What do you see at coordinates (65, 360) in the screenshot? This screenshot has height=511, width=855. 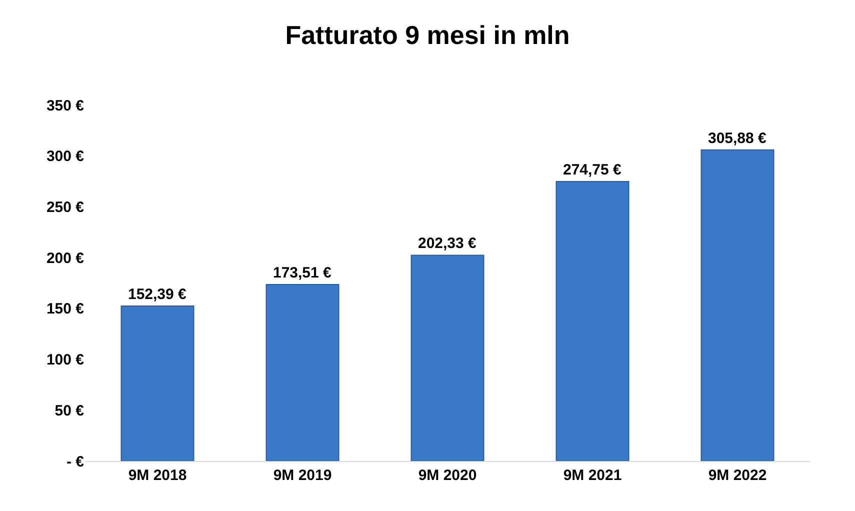 I see `y-tick-label: 100 €` at bounding box center [65, 360].